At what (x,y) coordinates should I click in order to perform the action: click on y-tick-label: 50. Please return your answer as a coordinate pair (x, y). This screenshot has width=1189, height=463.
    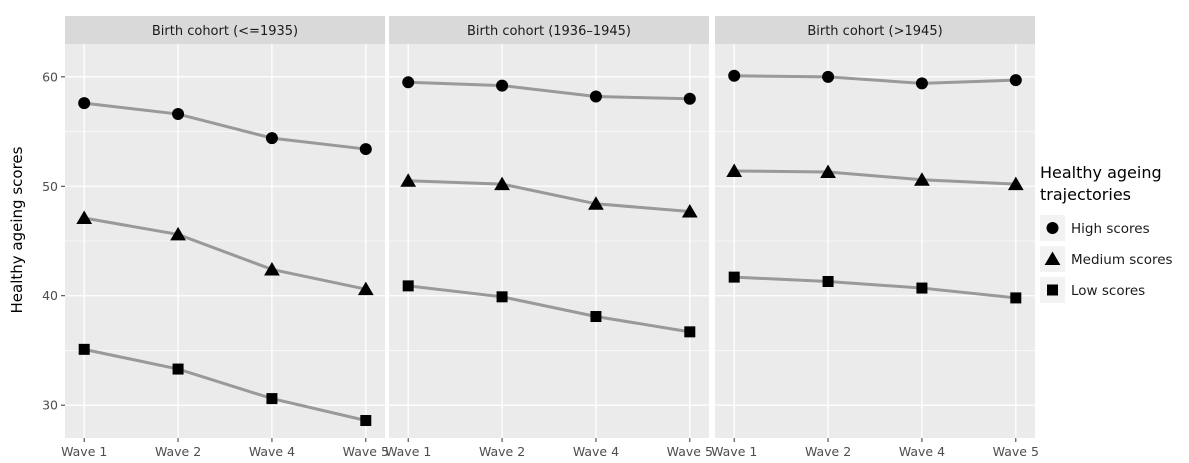
    Looking at the image, I should click on (50, 186).